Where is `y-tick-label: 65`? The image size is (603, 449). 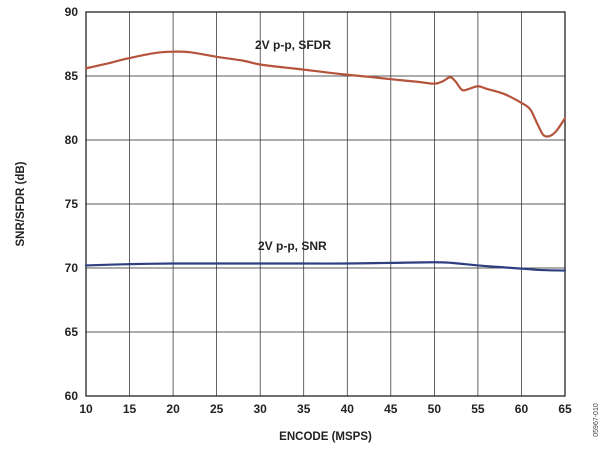 y-tick-label: 65 is located at coordinates (72, 332).